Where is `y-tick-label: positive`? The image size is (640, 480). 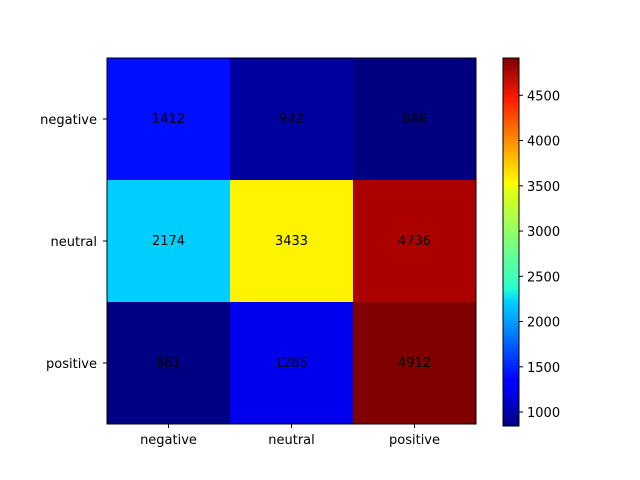
y-tick-label: positive is located at coordinates (71, 364).